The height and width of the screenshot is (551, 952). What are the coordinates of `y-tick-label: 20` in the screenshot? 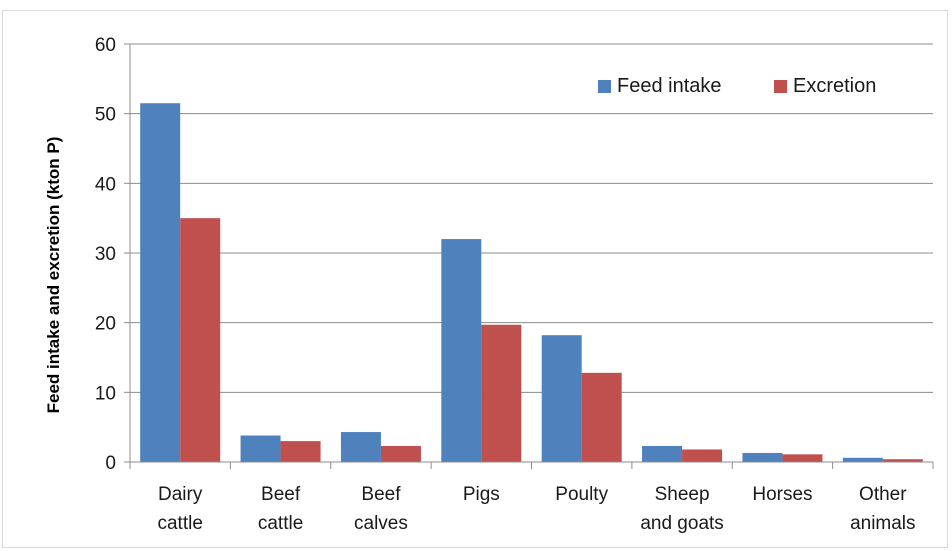 It's located at (105, 324).